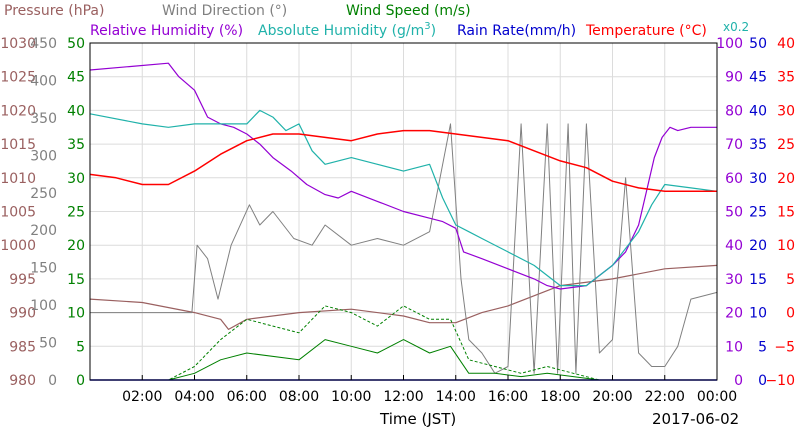 The image size is (800, 434). I want to click on y-tick-wind_dir: 450, so click(43, 44).